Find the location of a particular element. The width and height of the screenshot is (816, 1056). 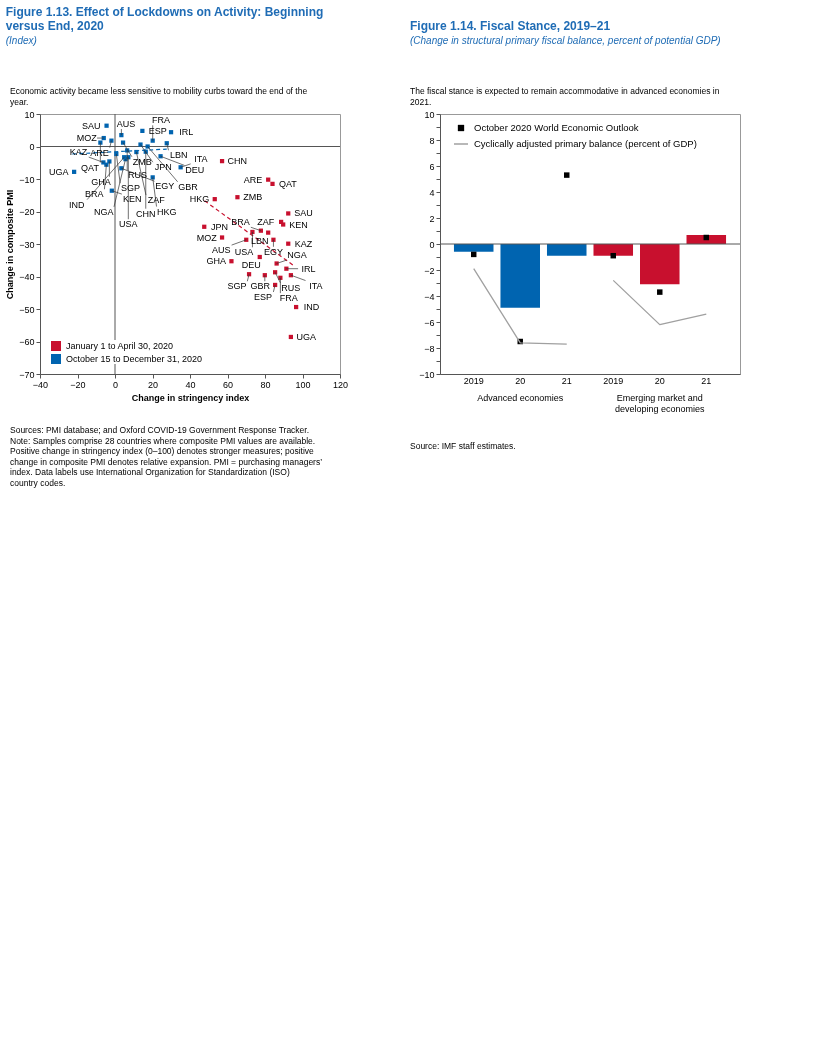

legend-label: January 1 to April 30, 2020 is located at coordinates (120, 346).